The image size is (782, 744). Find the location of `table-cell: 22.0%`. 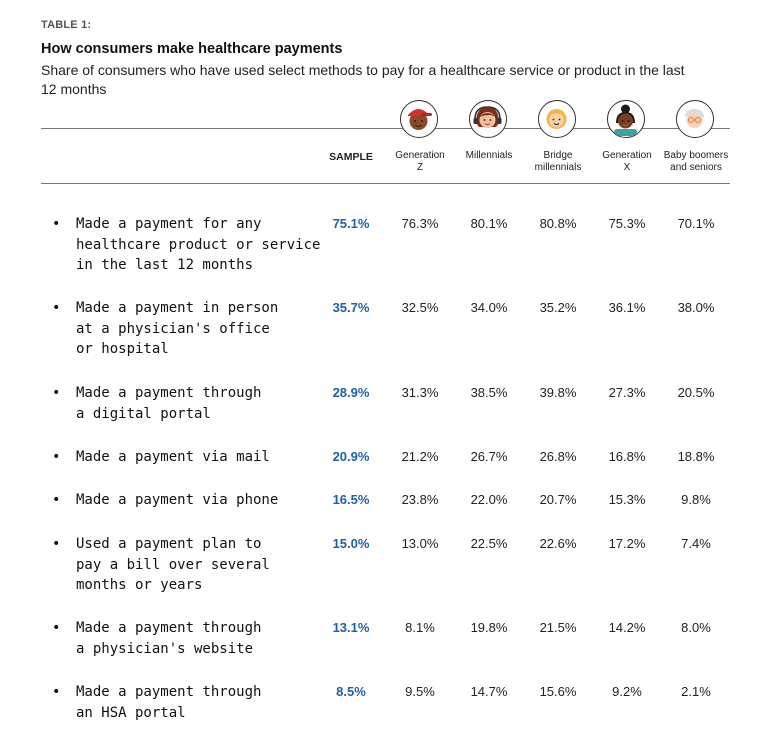

table-cell: 22.0% is located at coordinates (489, 499).